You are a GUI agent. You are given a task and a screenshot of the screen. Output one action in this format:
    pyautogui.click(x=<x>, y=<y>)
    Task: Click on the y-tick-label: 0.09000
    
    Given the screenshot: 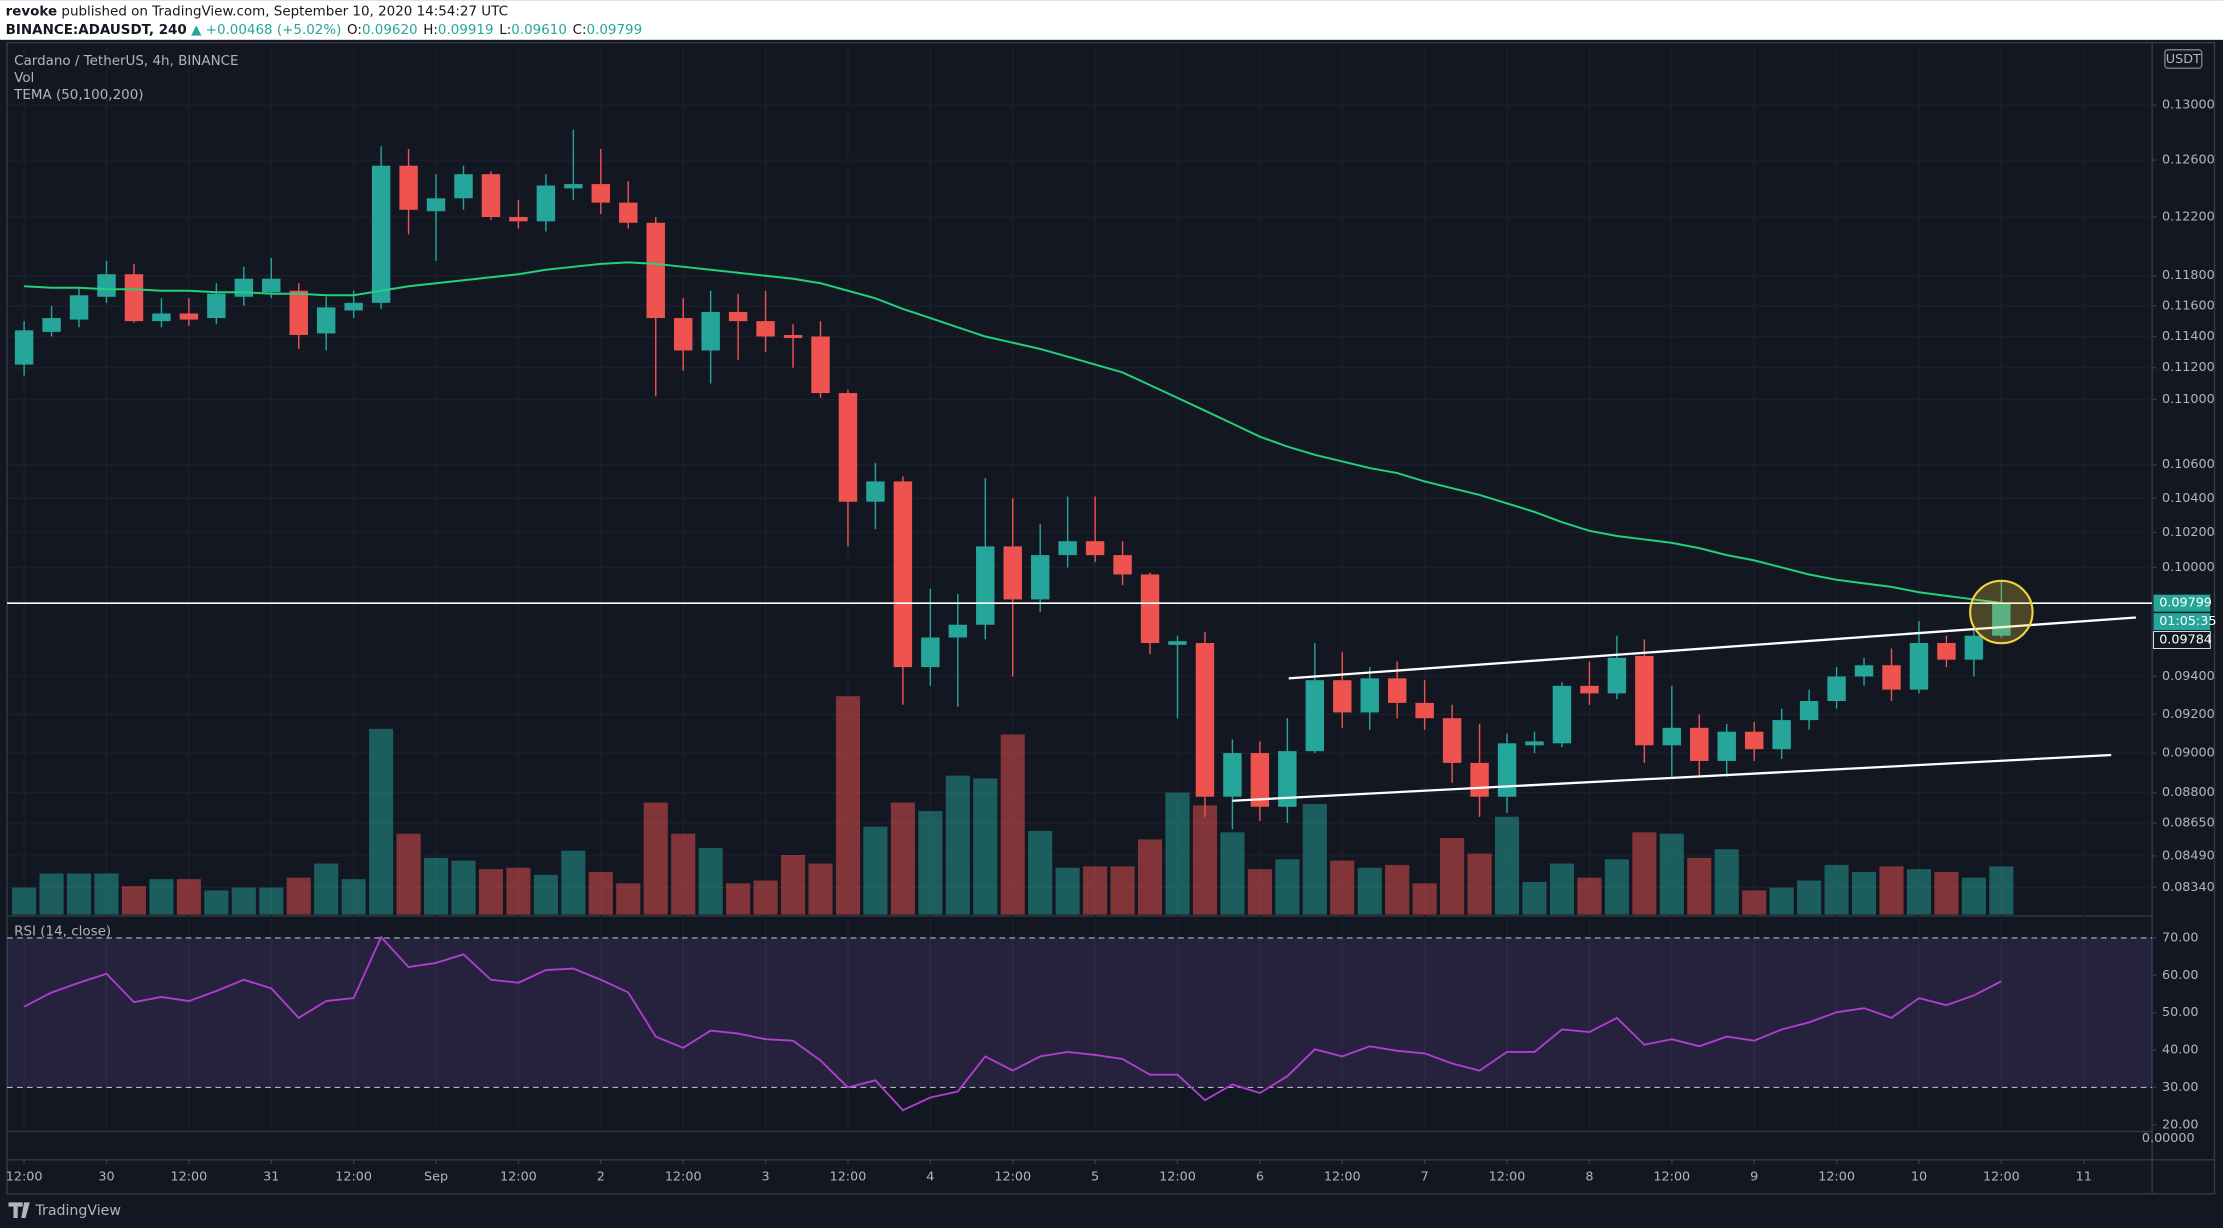 What is the action you would take?
    pyautogui.click(x=2188, y=753)
    